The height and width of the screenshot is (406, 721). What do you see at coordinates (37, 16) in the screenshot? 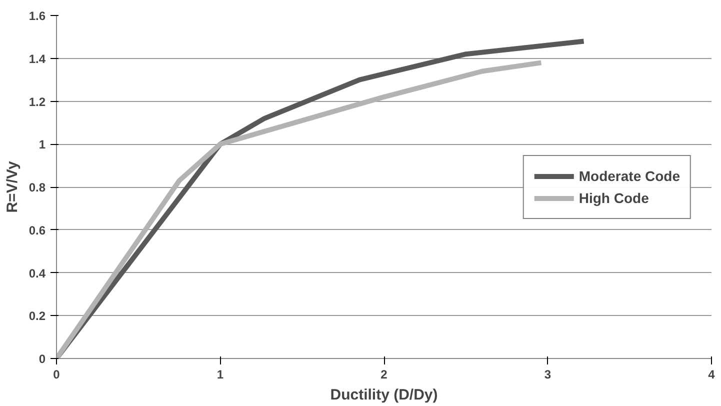
I see `y-tick-label: 1.6` at bounding box center [37, 16].